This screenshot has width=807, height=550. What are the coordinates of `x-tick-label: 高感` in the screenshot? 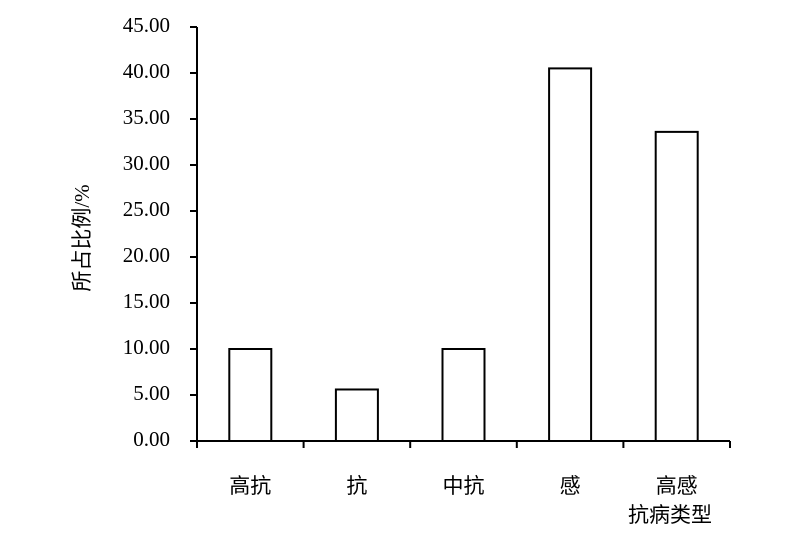 It's located at (677, 486).